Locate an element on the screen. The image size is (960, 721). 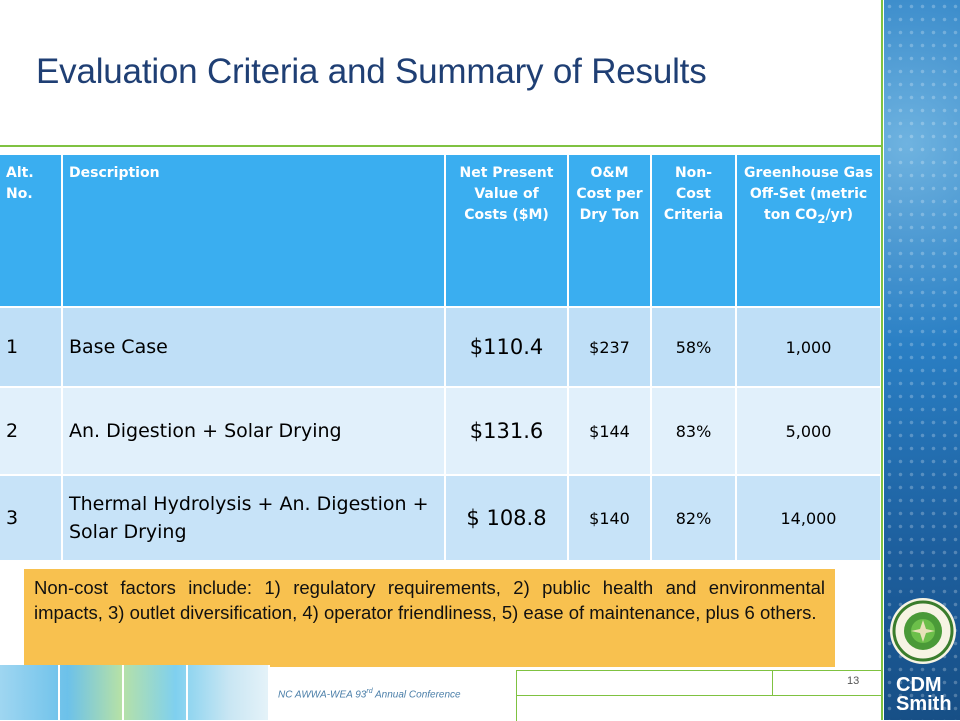
table-row: 1 Base Case $110.4 $237 58% 1,000 is located at coordinates (440, 346).